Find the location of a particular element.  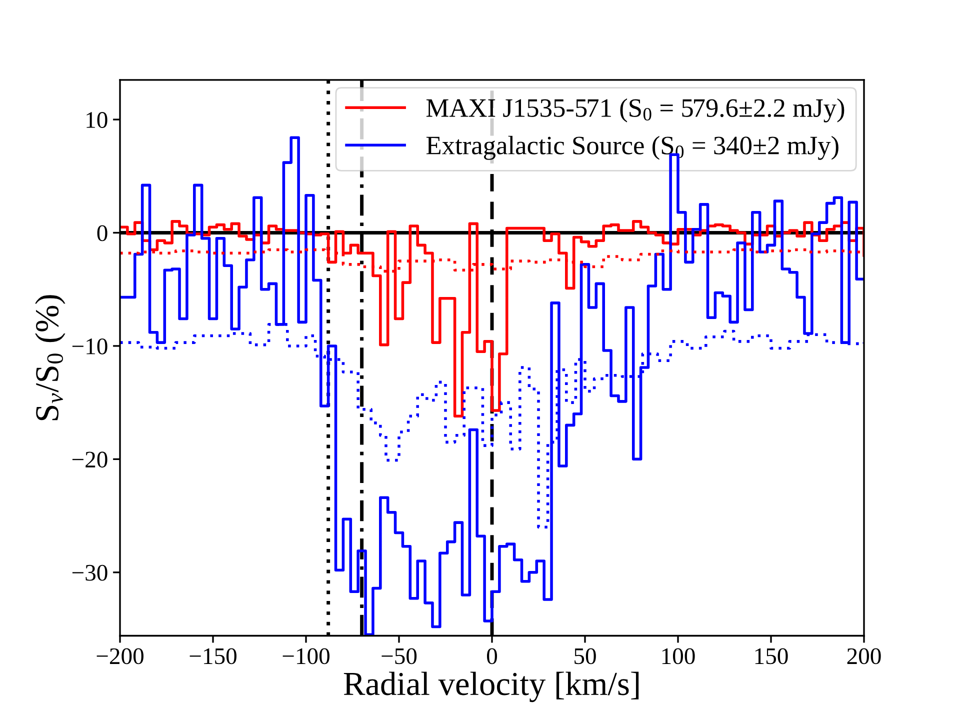

y-tick-label: 10 is located at coordinates (97, 120).